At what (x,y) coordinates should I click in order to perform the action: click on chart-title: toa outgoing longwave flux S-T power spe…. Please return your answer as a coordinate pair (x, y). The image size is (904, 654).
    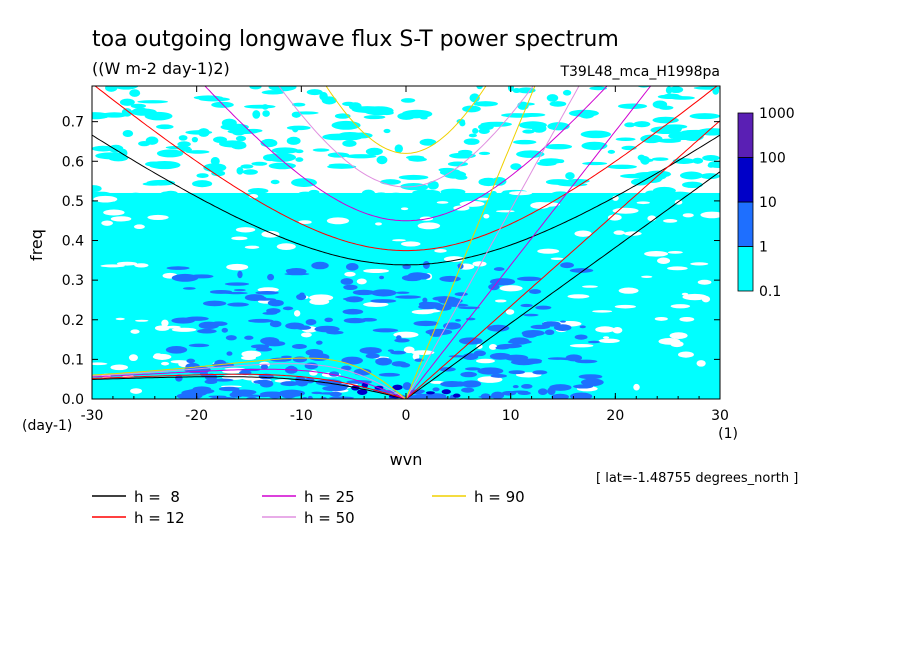
    Looking at the image, I should click on (355, 39).